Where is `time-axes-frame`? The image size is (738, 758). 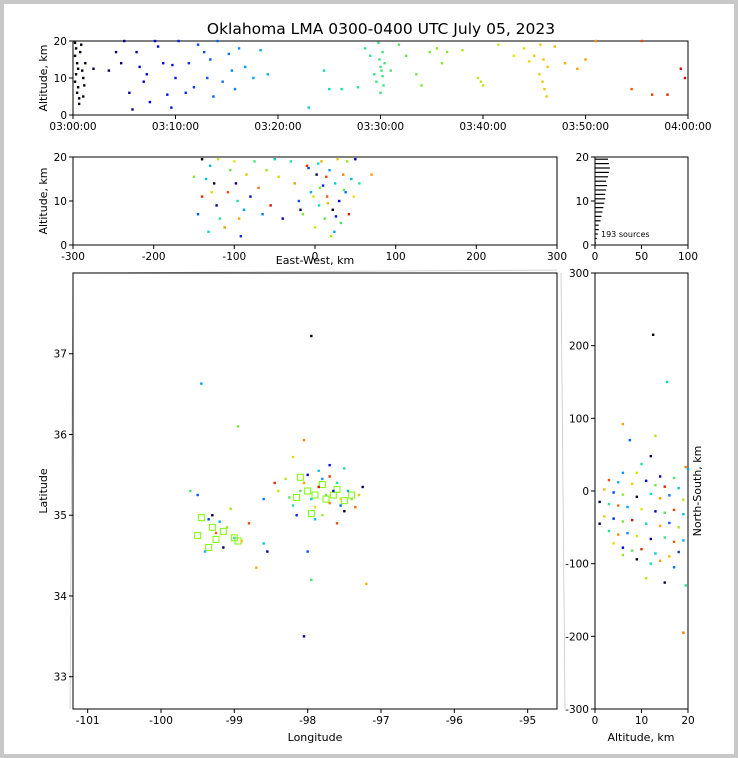
time-axes-frame is located at coordinates (380, 78).